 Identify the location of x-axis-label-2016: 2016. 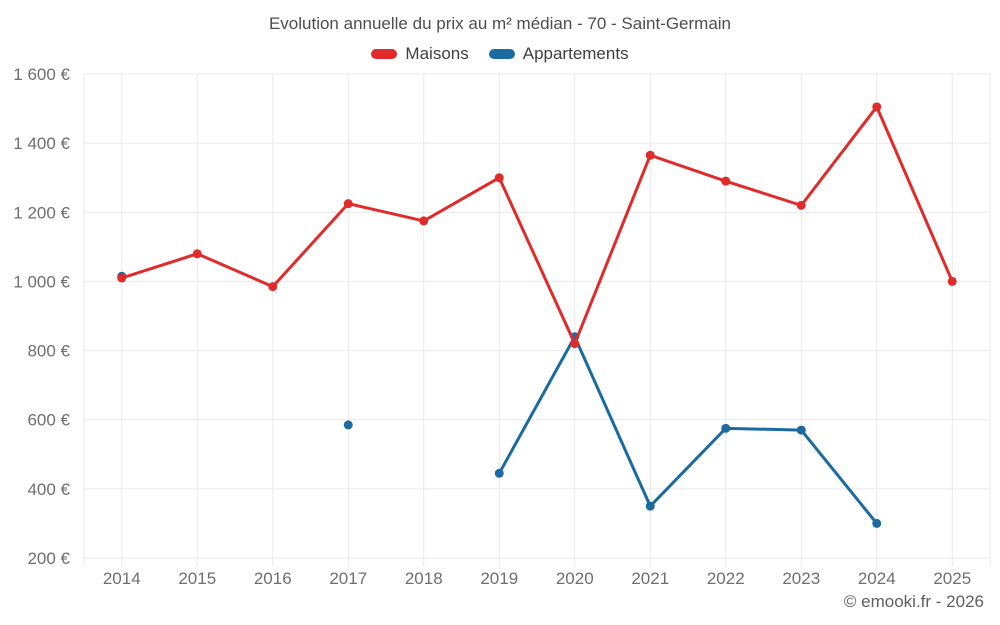
(273, 578).